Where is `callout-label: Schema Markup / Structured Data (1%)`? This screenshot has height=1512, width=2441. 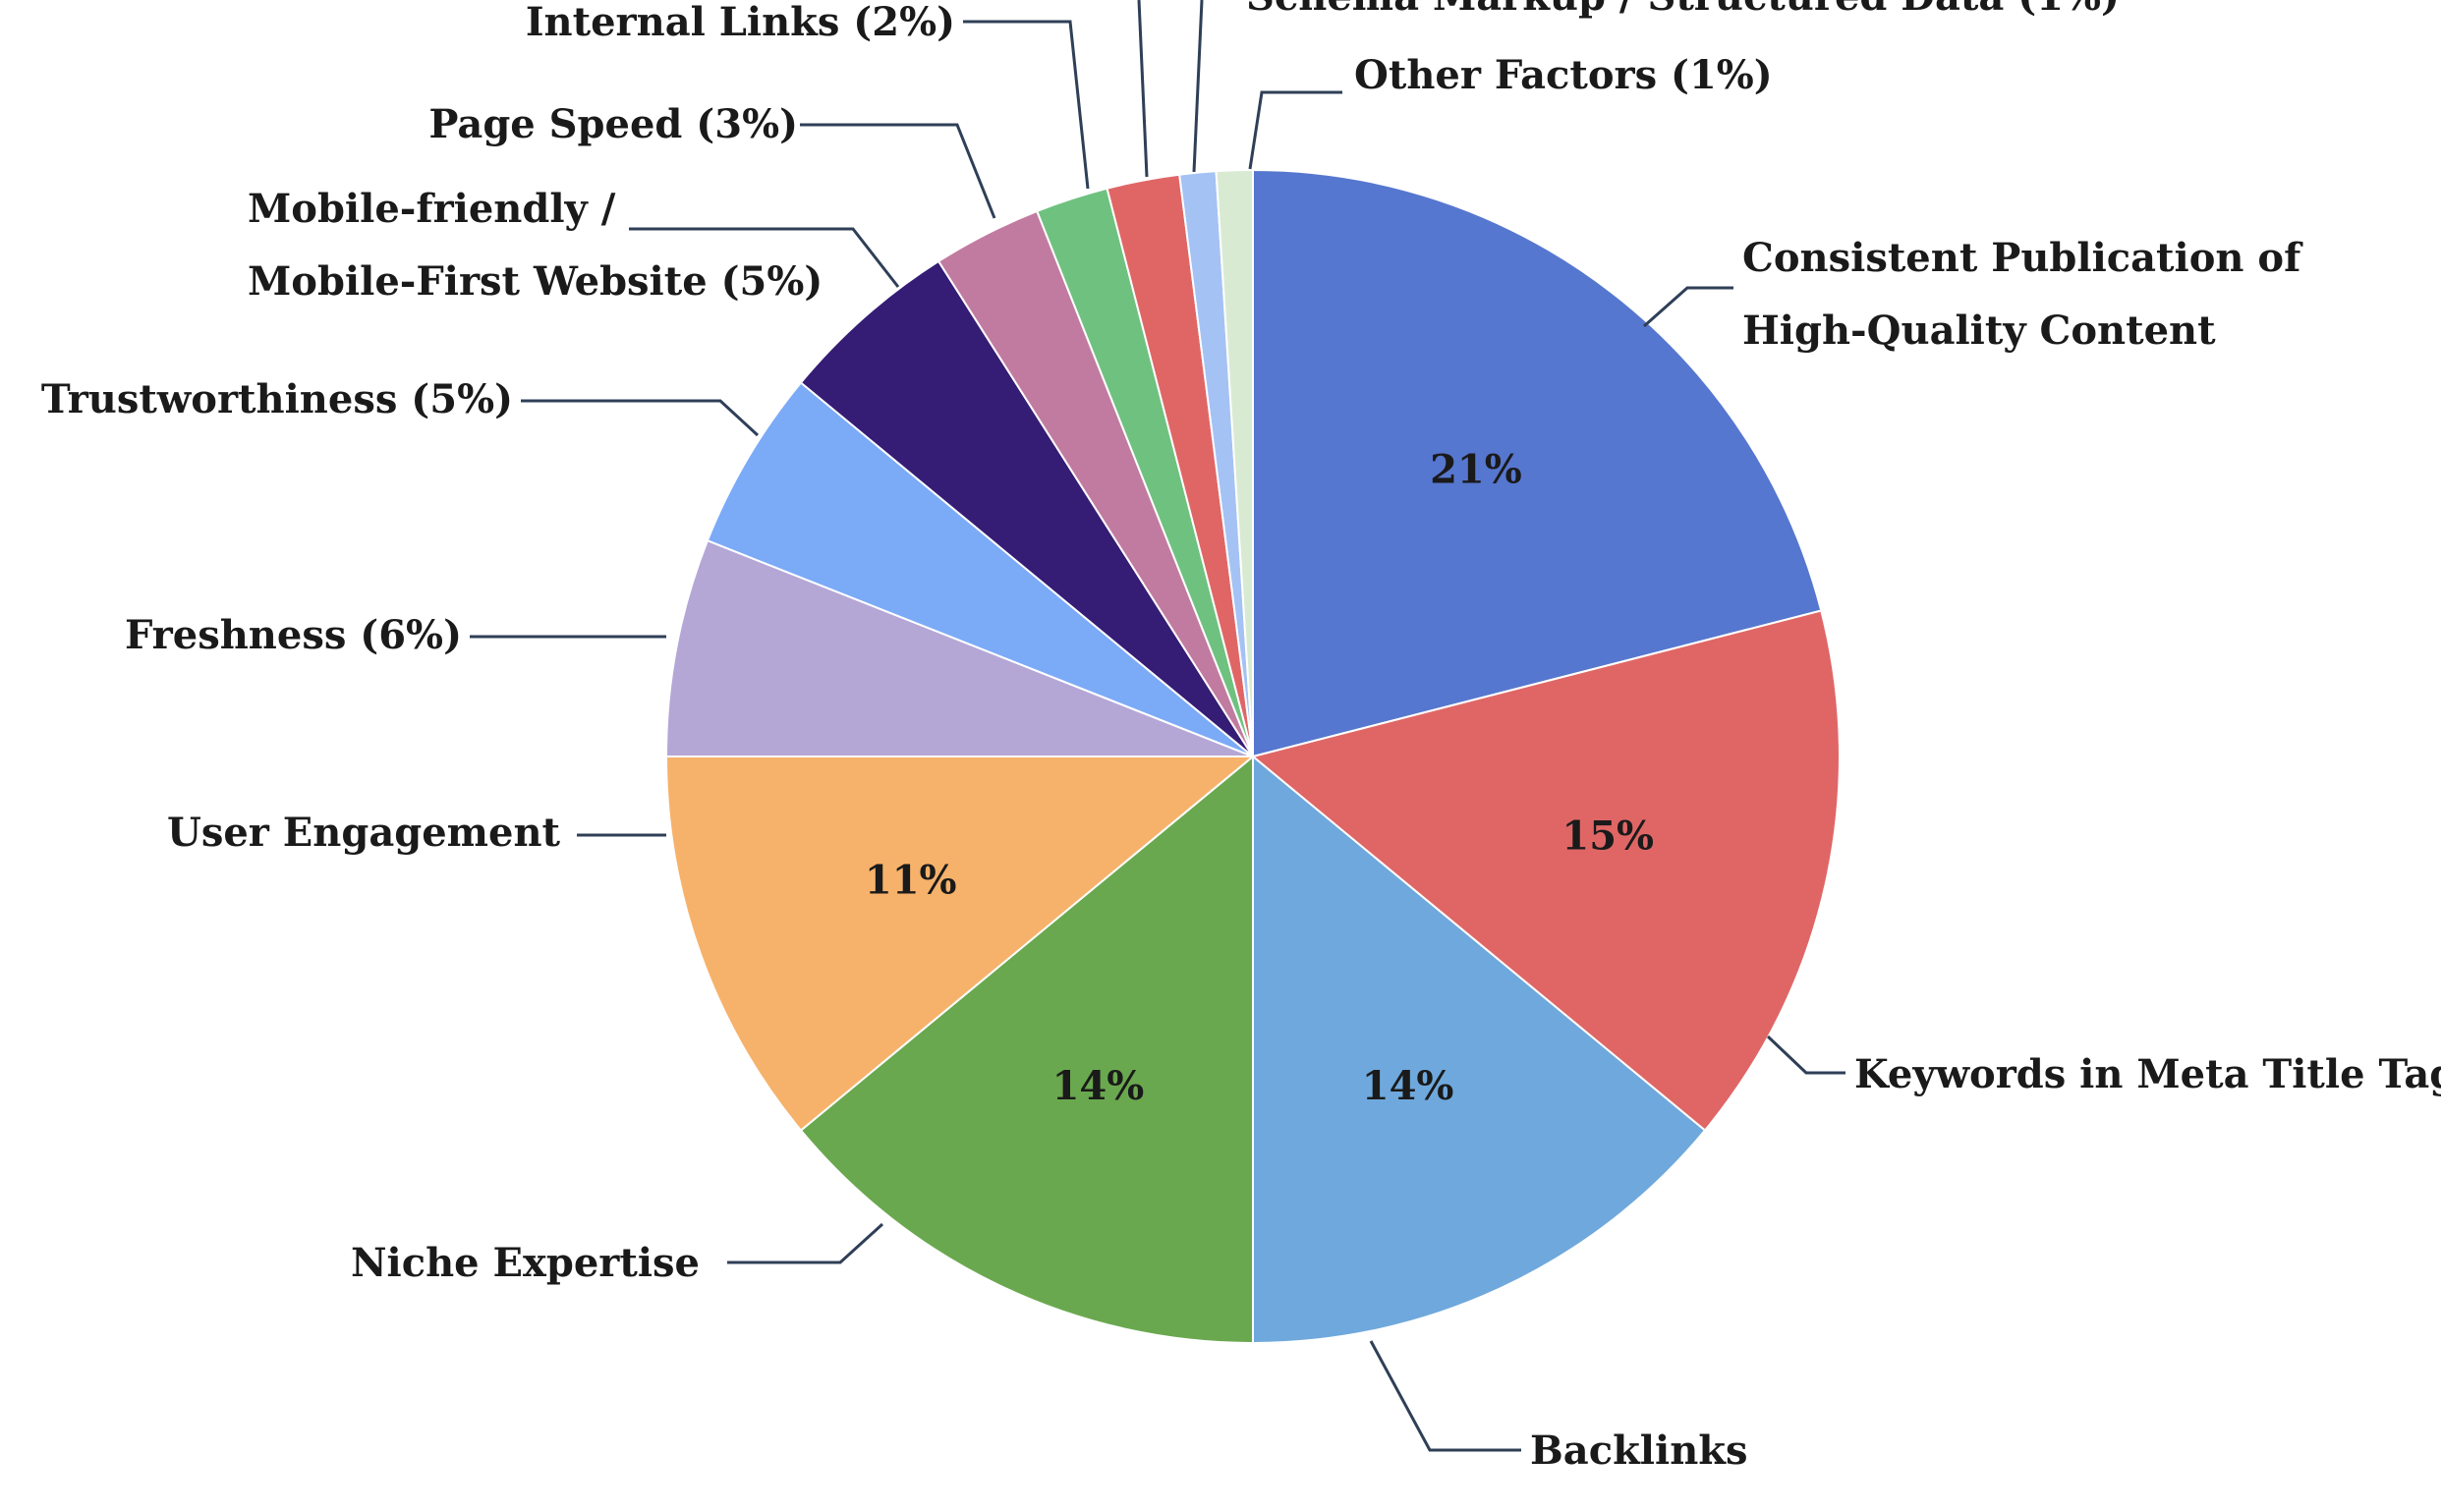
callout-label: Schema Markup / Structured Data (1%) is located at coordinates (1683, 10).